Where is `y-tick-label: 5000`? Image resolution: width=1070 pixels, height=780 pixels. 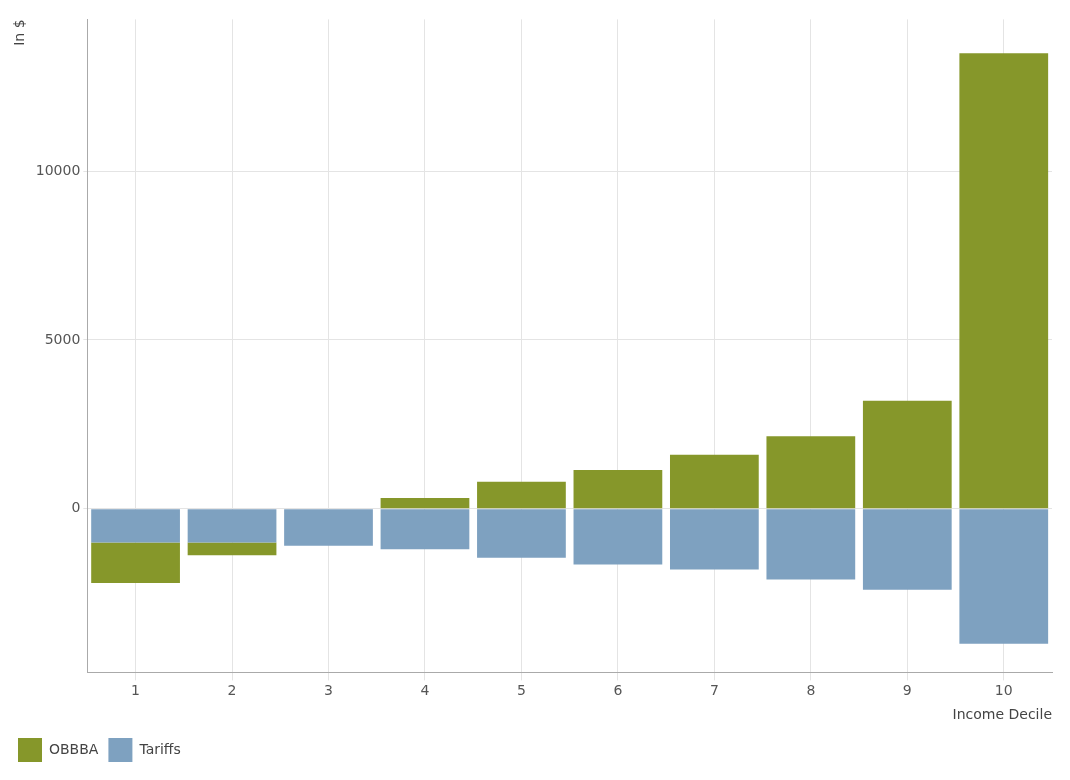 y-tick-label: 5000 is located at coordinates (62, 338).